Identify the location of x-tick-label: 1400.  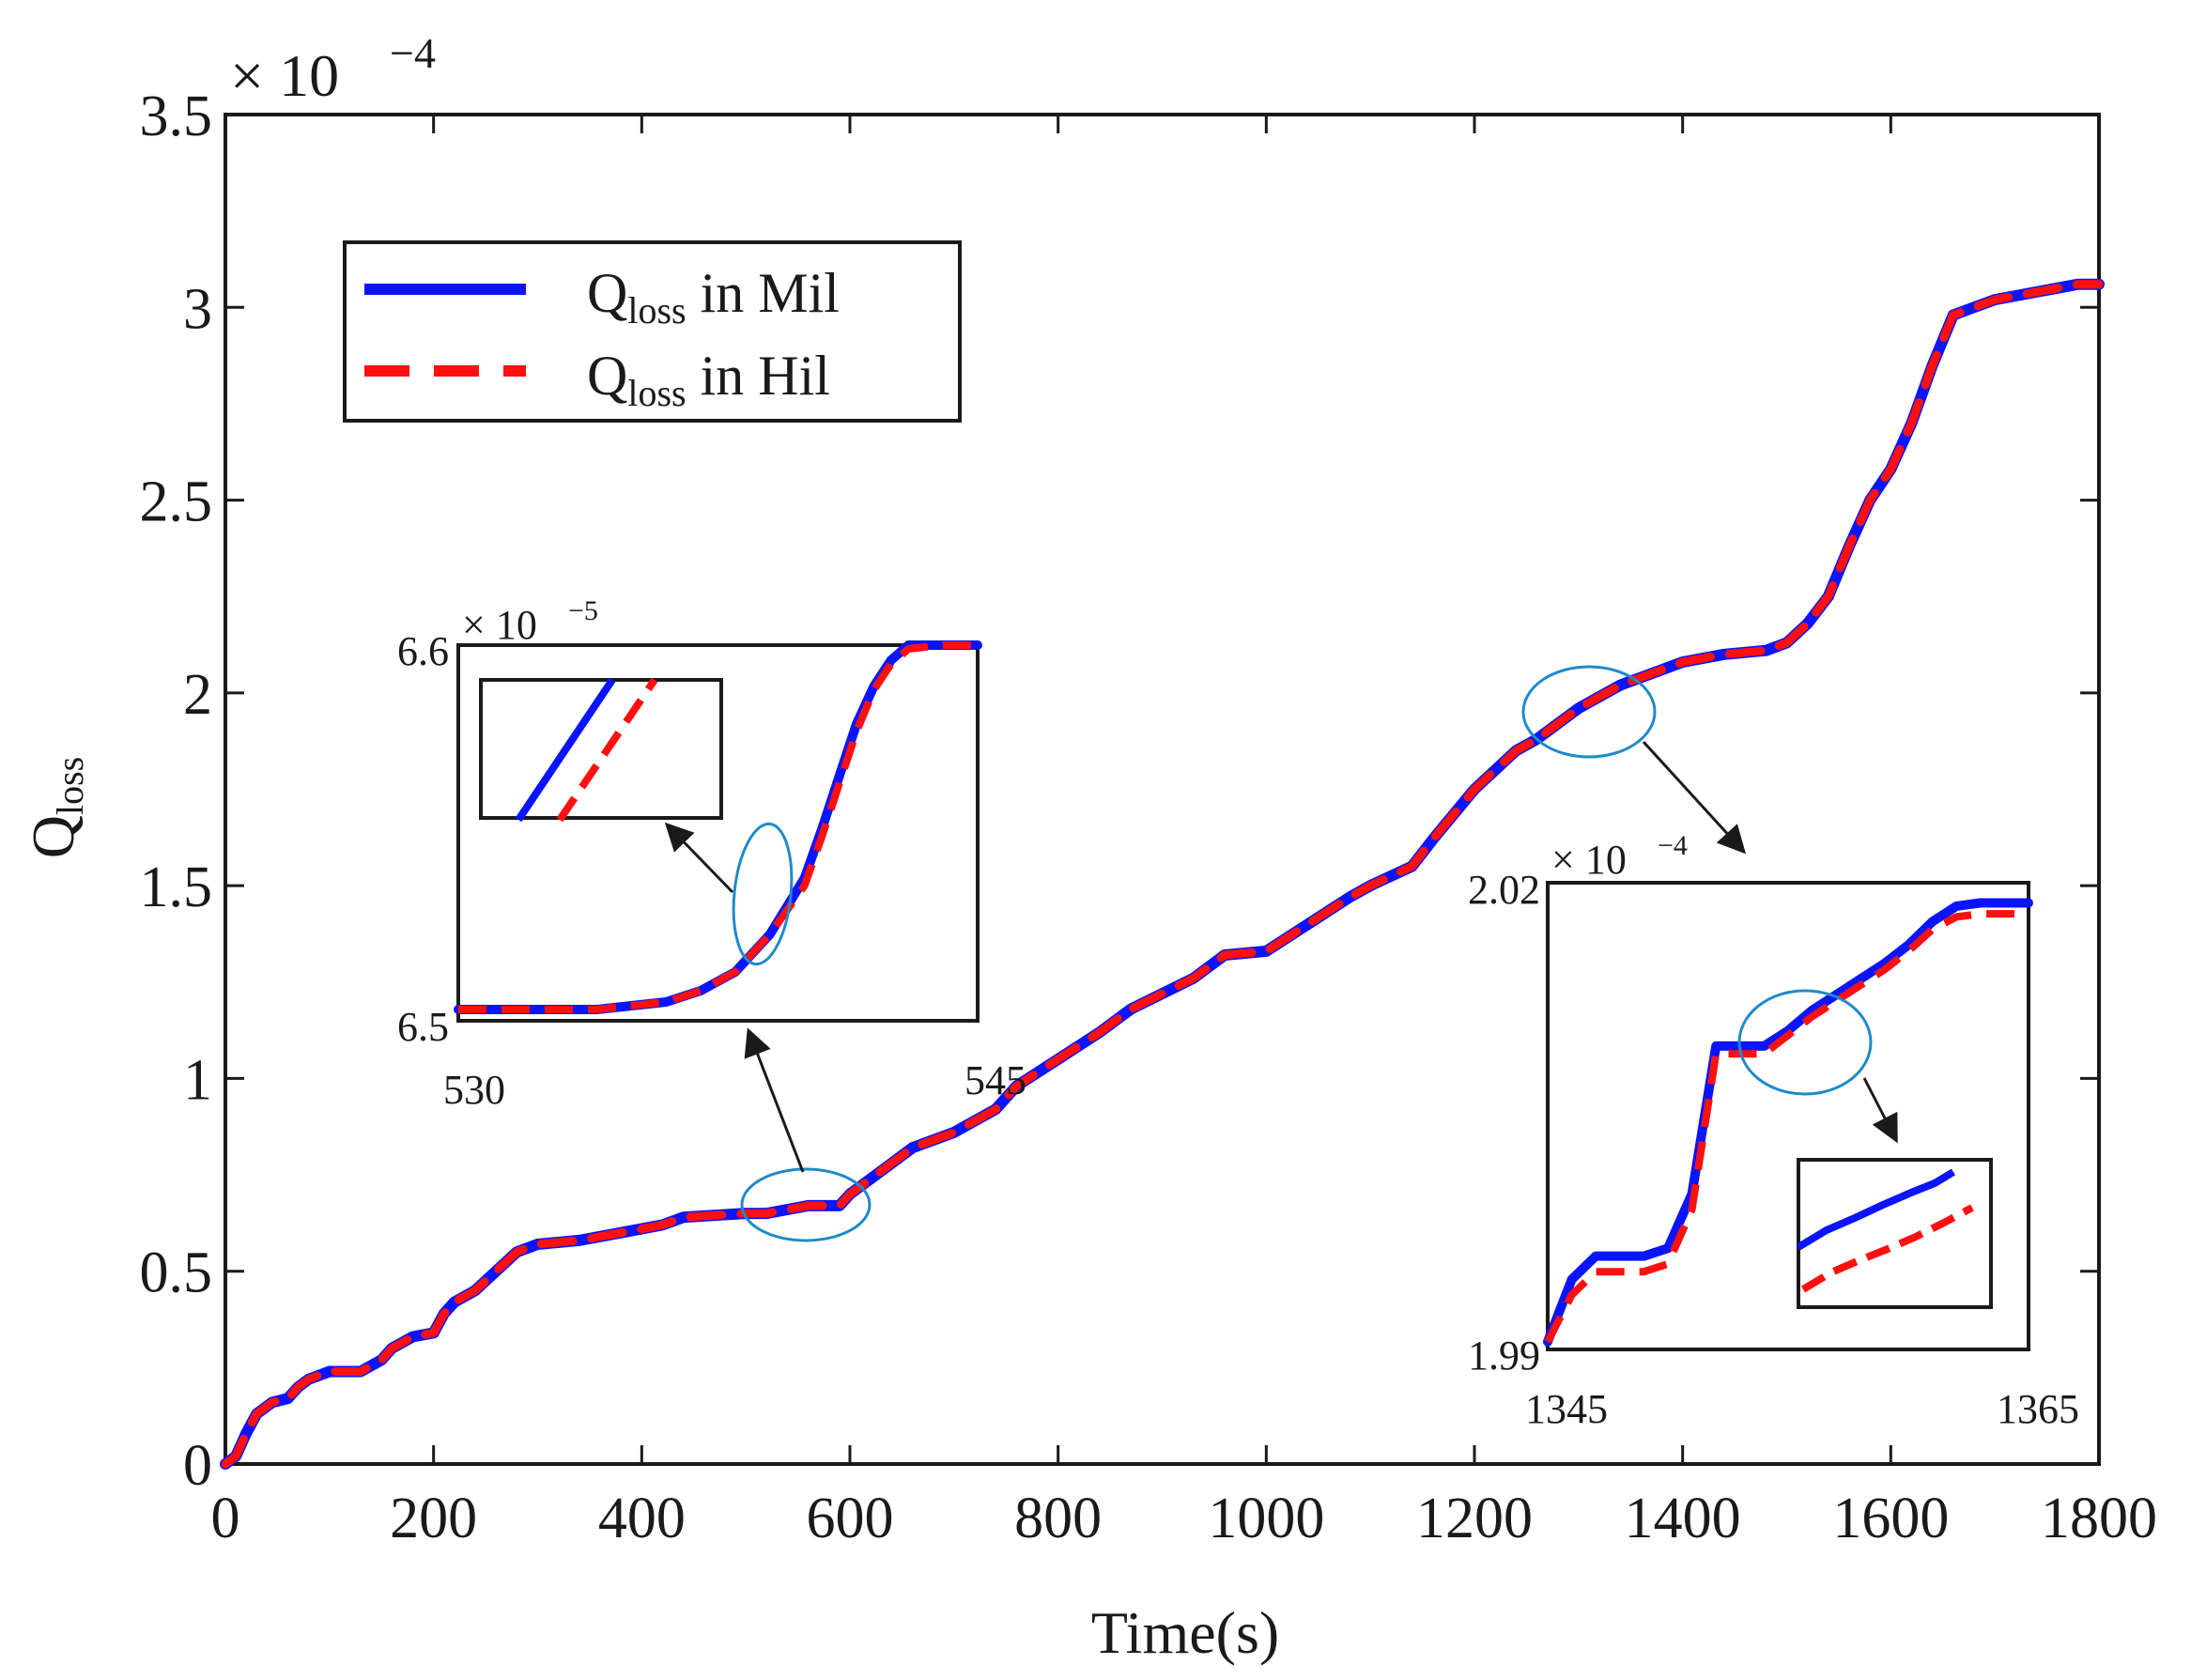
(1683, 1518).